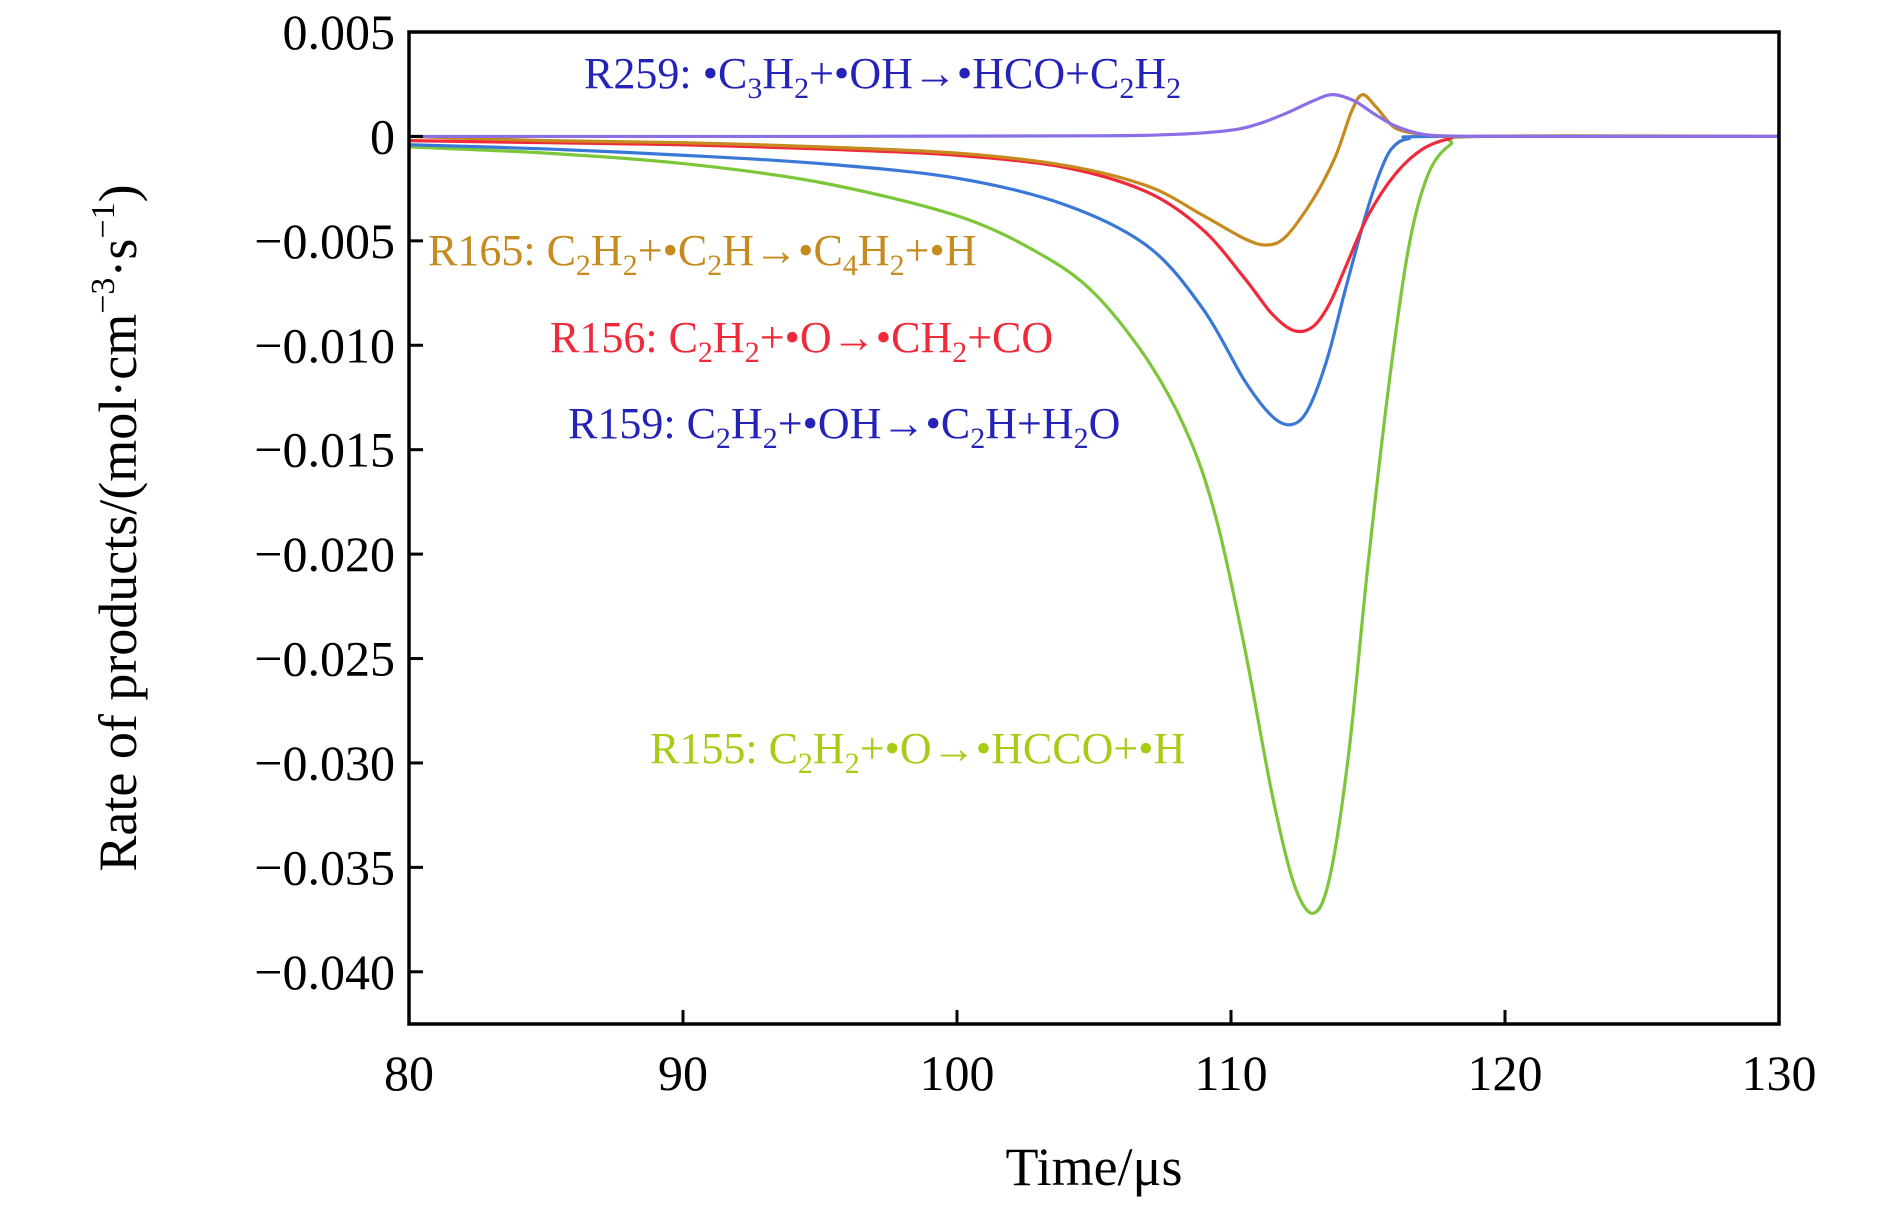  Describe the element at coordinates (324, 554) in the screenshot. I see `y-tick-label: −0.020` at that location.